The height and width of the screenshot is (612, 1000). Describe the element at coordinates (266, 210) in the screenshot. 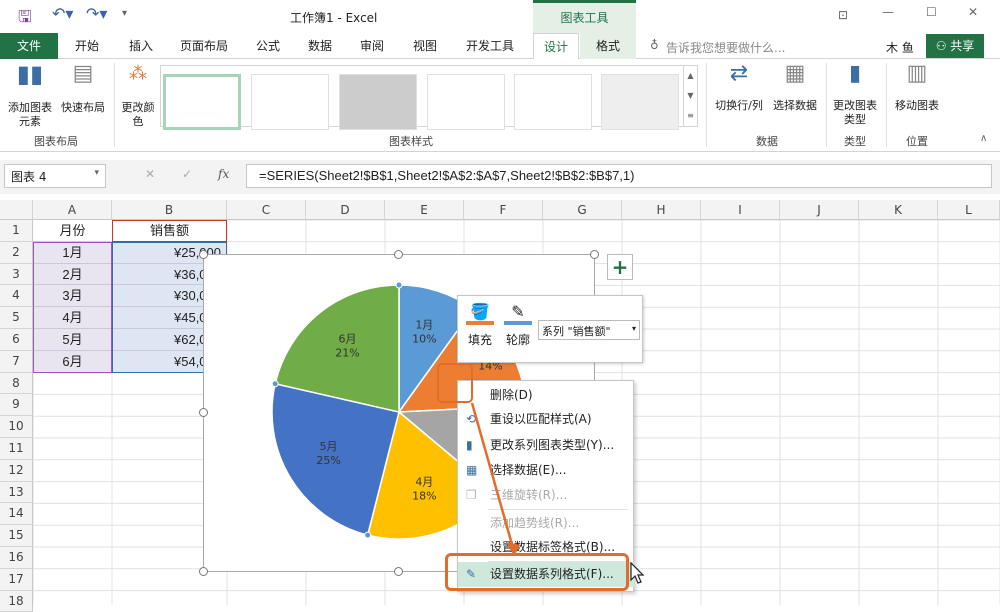

I see `column-header-C: C` at that location.